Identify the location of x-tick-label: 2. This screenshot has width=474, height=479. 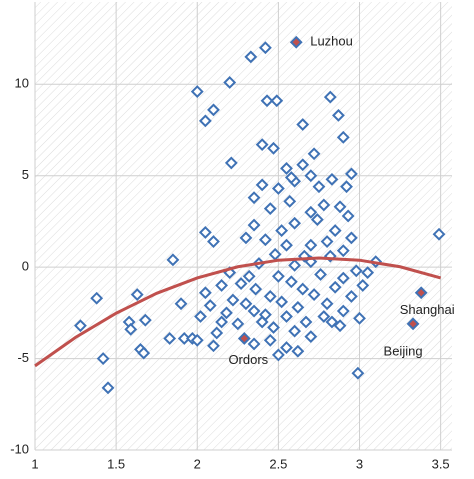
(197, 463).